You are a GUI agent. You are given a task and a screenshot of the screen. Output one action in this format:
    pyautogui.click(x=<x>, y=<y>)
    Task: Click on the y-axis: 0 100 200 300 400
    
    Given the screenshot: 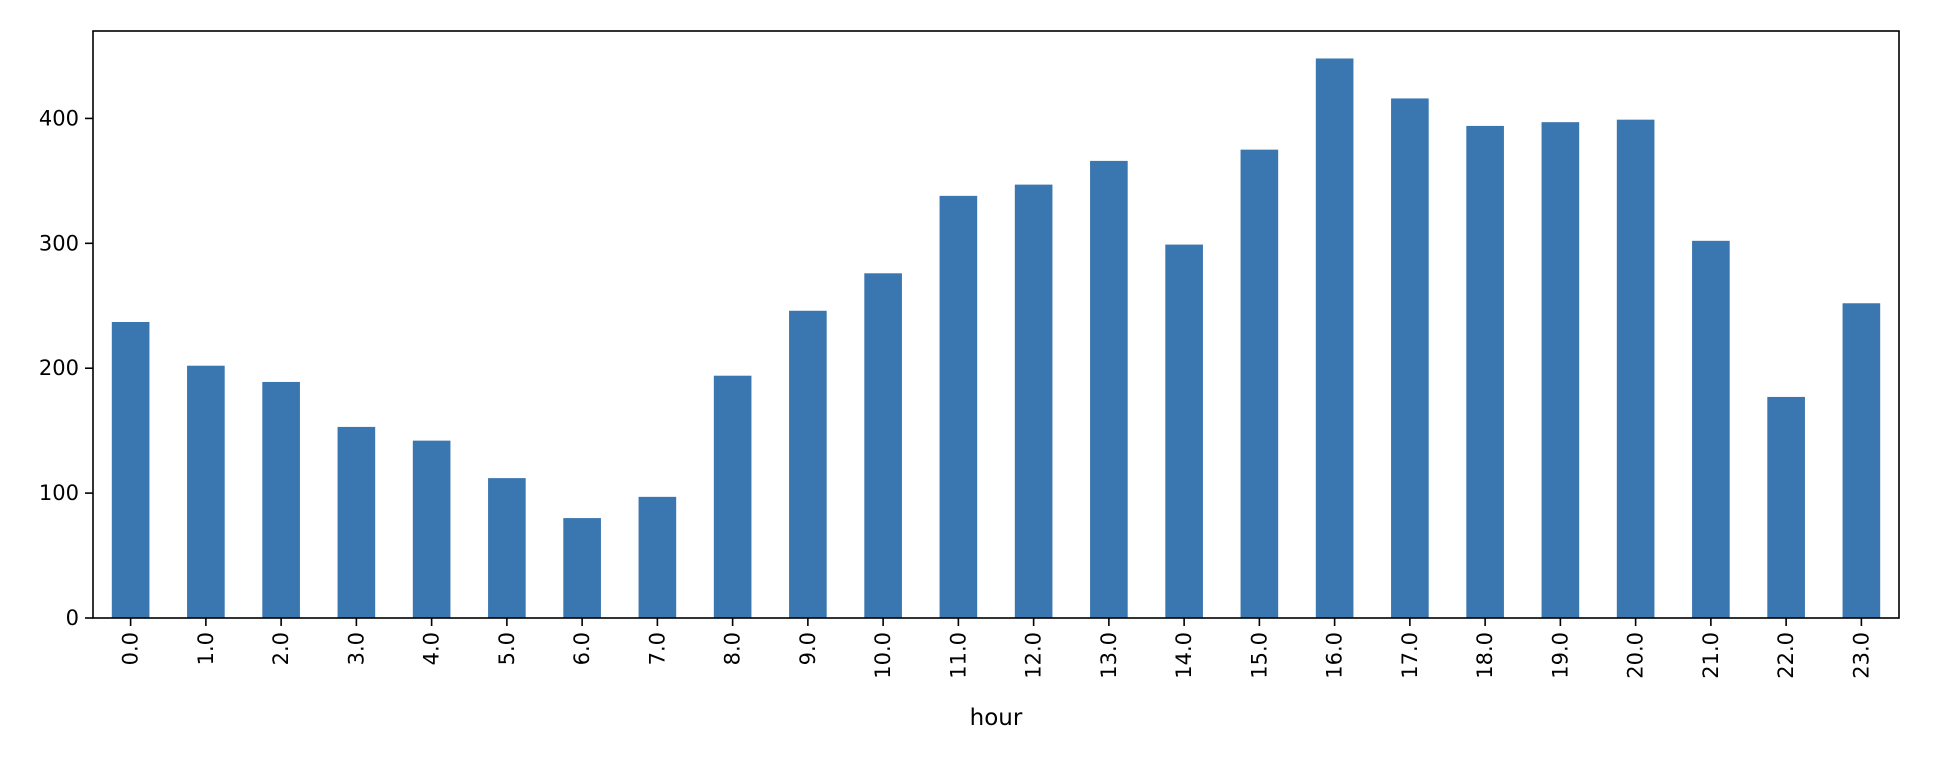 What is the action you would take?
    pyautogui.click(x=66, y=368)
    